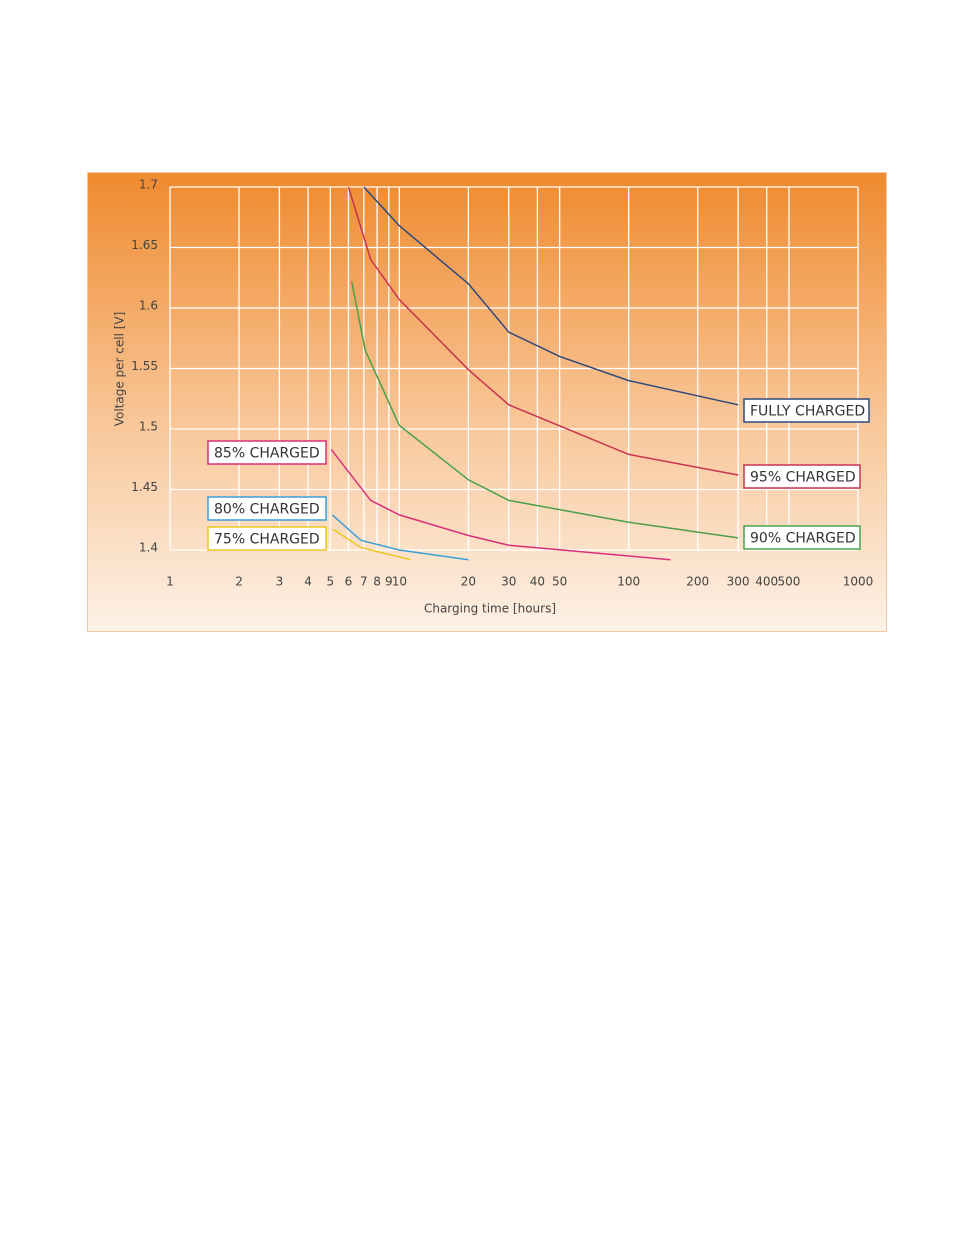 The height and width of the screenshot is (1235, 954). Describe the element at coordinates (148, 427) in the screenshot. I see `y-tick-label: 1.5` at that location.